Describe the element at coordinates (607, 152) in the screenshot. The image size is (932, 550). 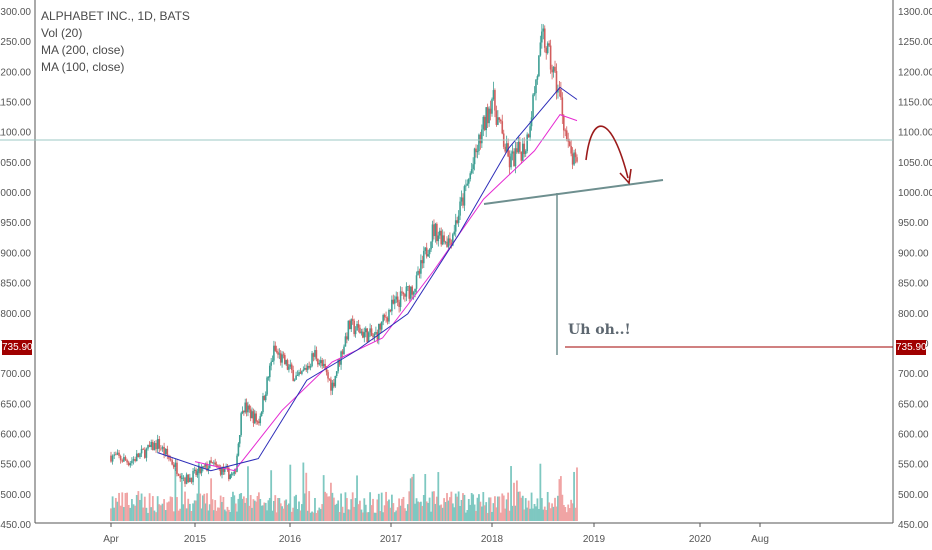
I see `projection-arrow` at that location.